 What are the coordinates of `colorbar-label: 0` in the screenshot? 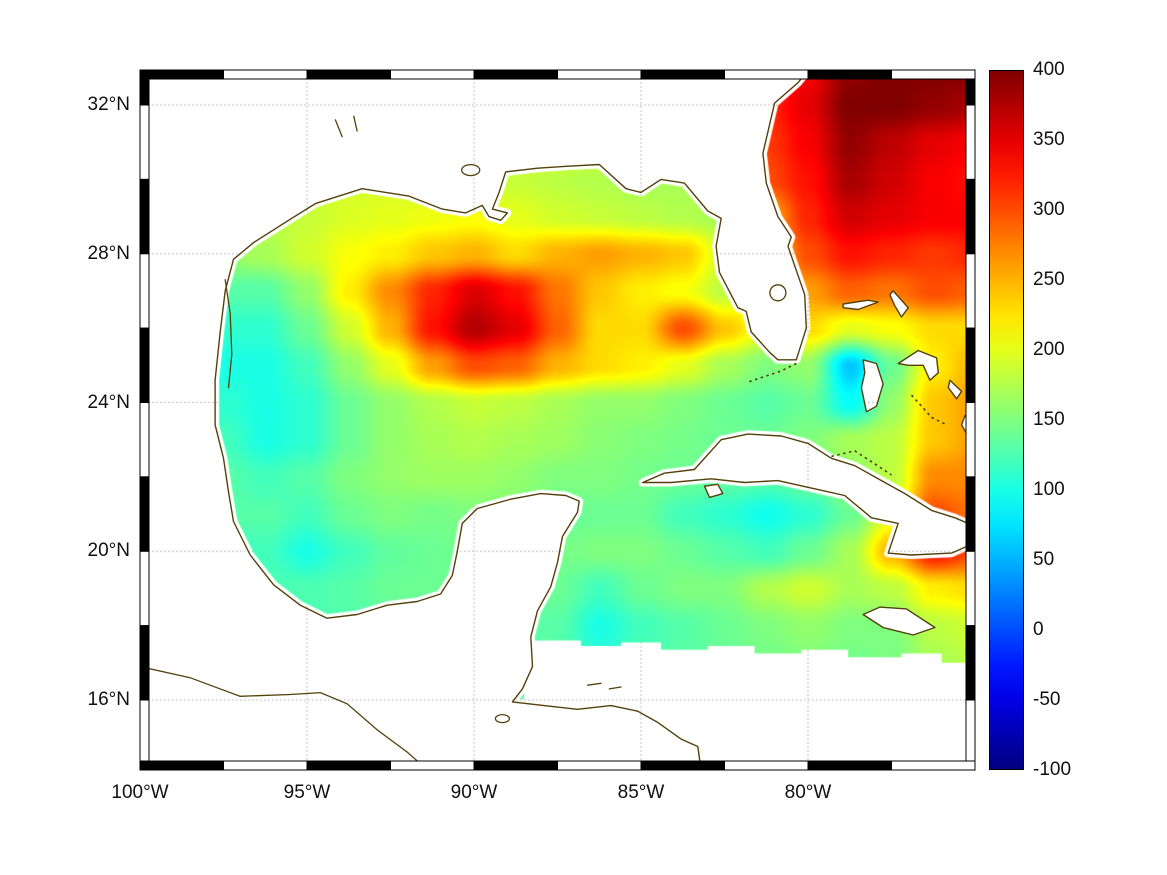 It's located at (1038, 629).